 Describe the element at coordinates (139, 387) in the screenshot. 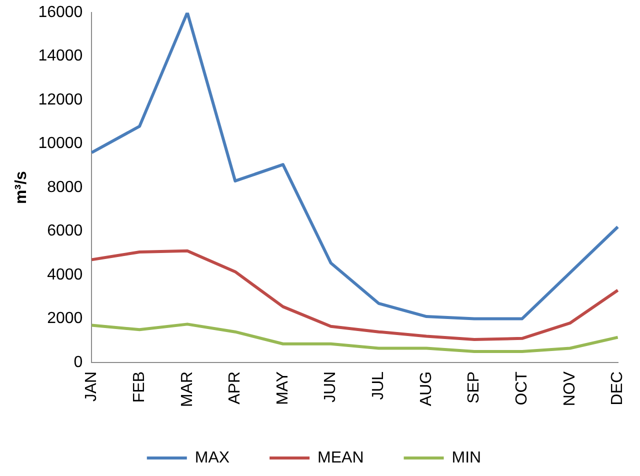

I see `x-tick-label: FEB` at that location.